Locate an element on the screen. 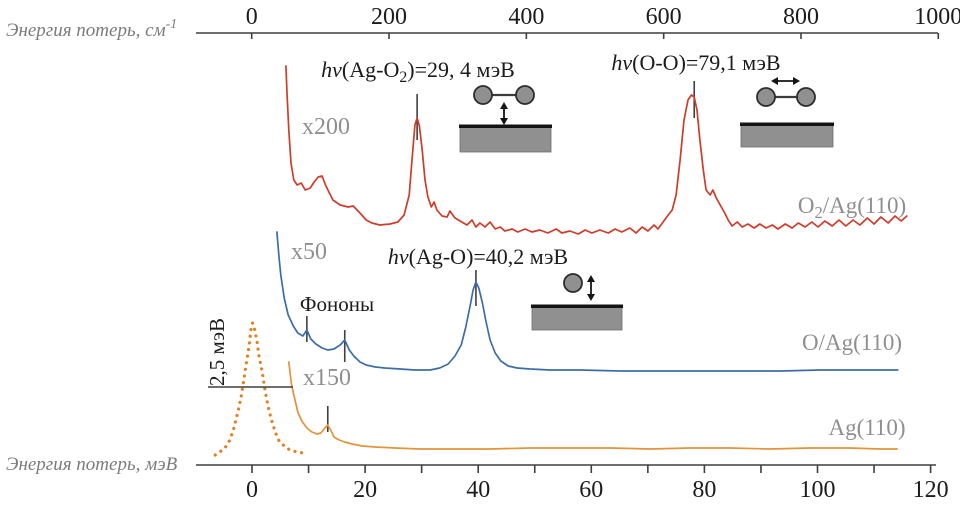  top-axis-tick-label: 400 is located at coordinates (526, 17).